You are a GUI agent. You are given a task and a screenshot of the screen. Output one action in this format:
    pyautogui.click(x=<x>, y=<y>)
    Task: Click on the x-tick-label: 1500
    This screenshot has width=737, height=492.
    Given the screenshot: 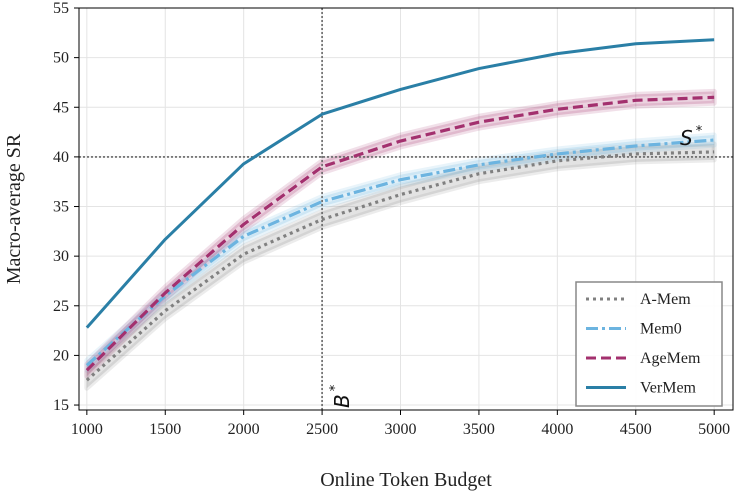 What is the action you would take?
    pyautogui.click(x=165, y=429)
    